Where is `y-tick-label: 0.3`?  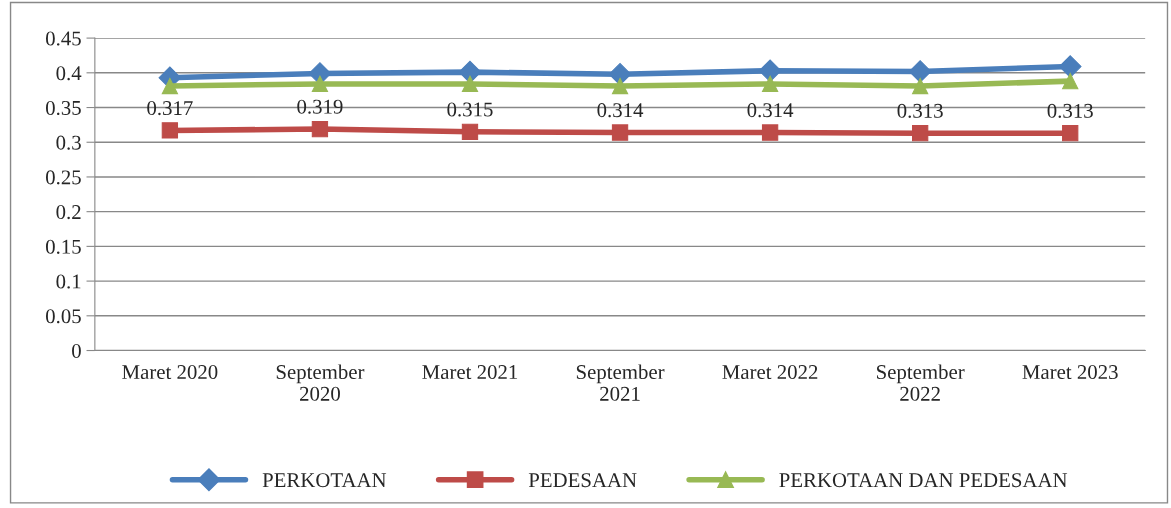
y-tick-label: 0.3 is located at coordinates (68, 142).